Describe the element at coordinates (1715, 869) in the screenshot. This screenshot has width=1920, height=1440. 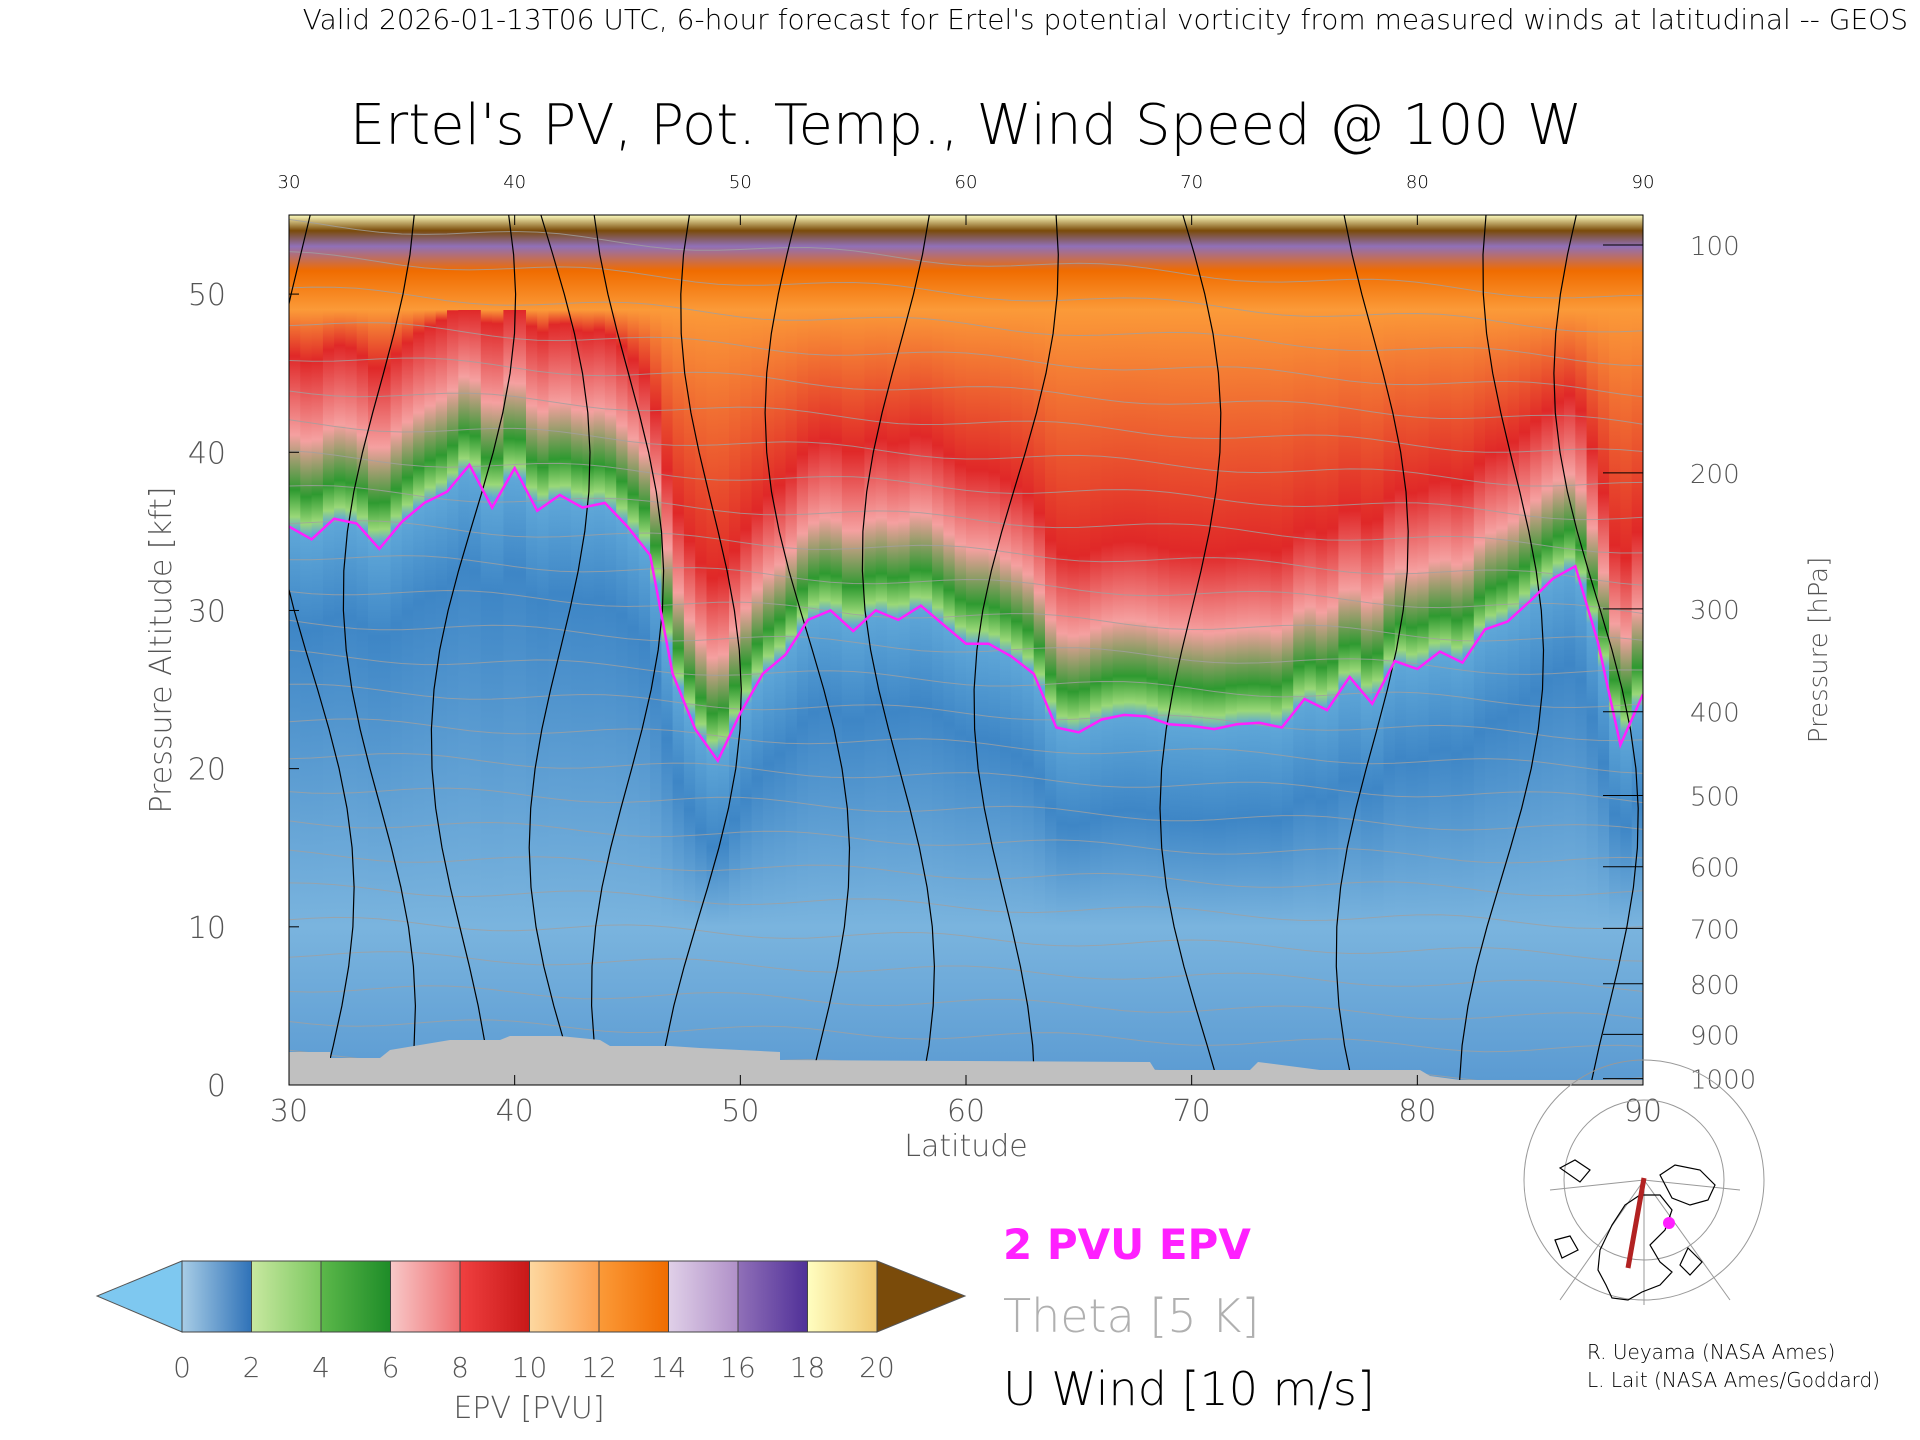
I see `y-tick-label-right: 600` at that location.